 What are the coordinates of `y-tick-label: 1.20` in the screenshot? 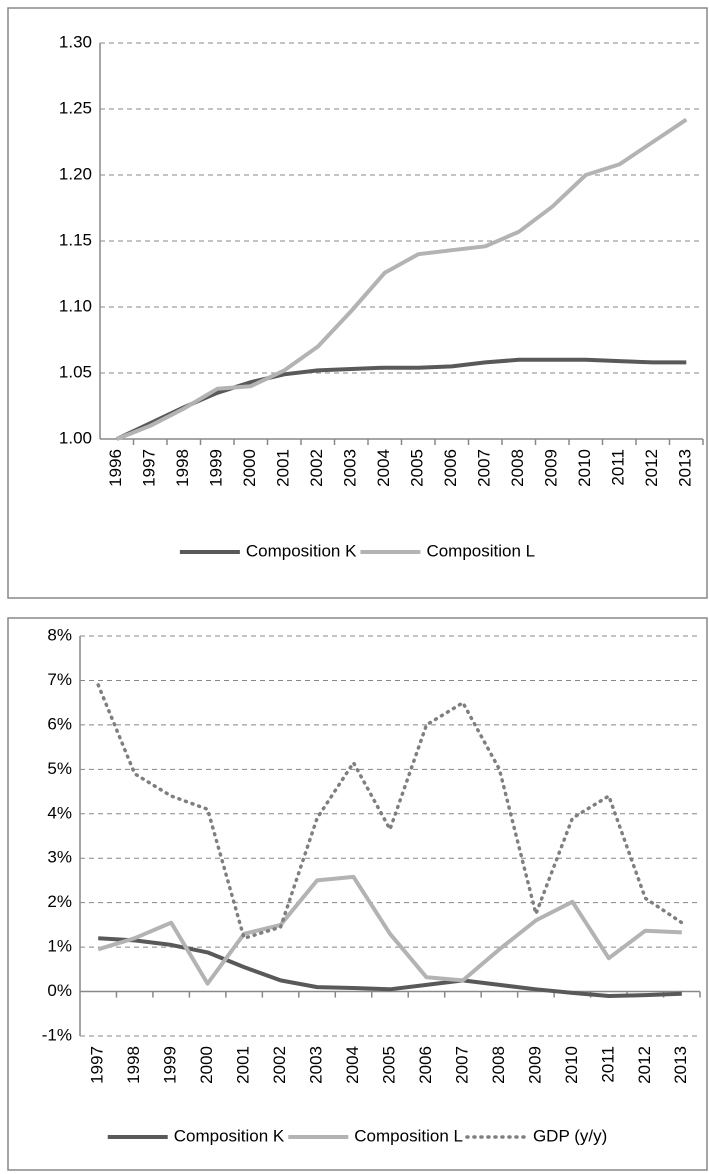 It's located at (75, 173).